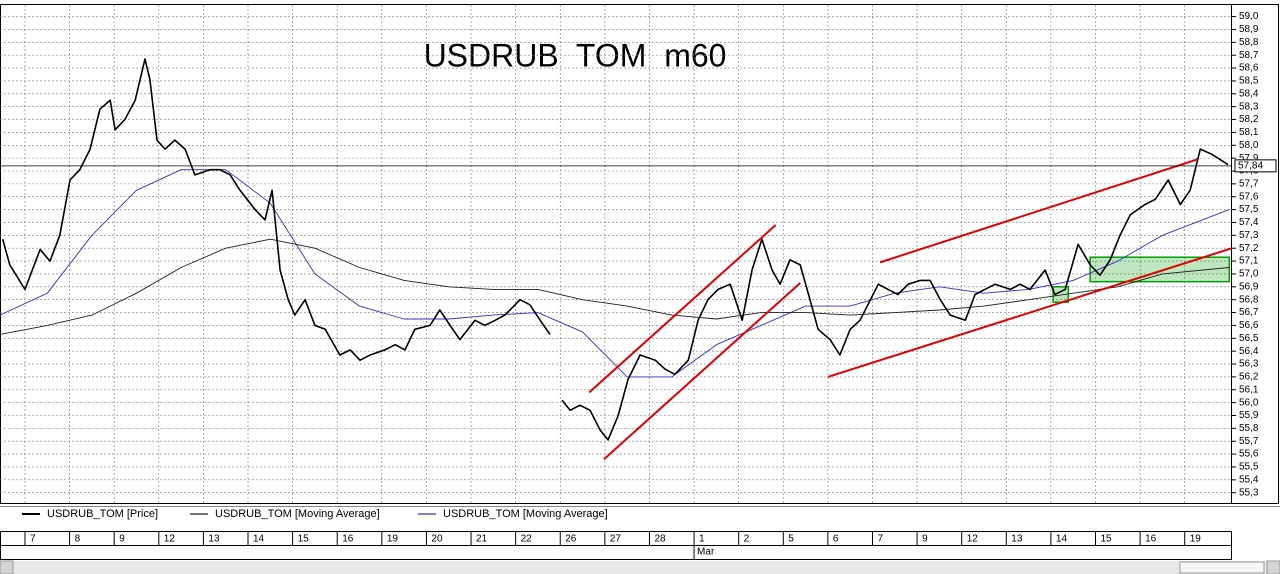 Image resolution: width=1280 pixels, height=574 pixels. What do you see at coordinates (7, 567) in the screenshot?
I see `scroll-left` at bounding box center [7, 567].